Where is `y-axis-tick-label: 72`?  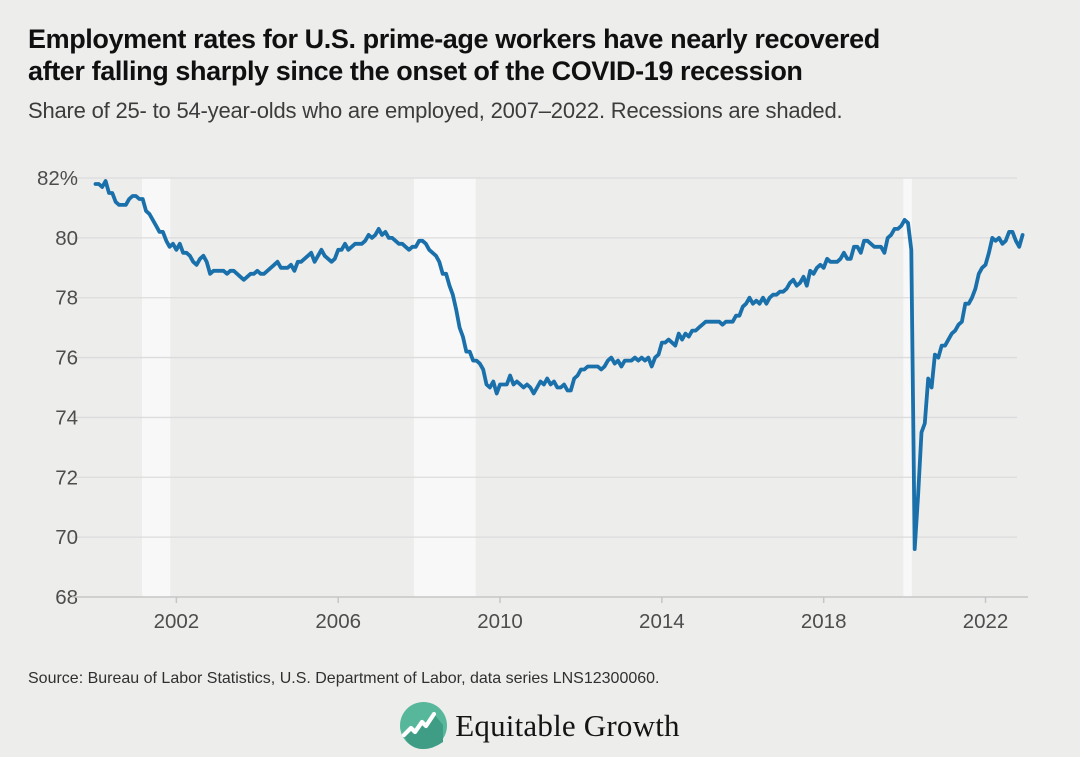 y-axis-tick-label: 72 is located at coordinates (66, 477).